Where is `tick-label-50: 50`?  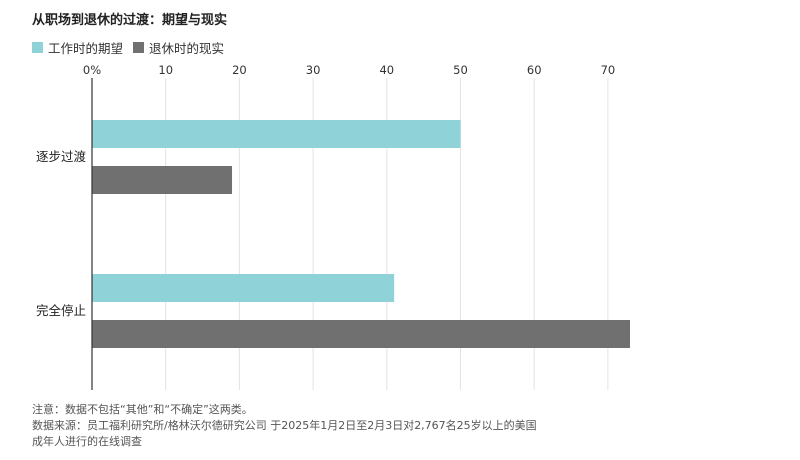
tick-label-50: 50 is located at coordinates (460, 70).